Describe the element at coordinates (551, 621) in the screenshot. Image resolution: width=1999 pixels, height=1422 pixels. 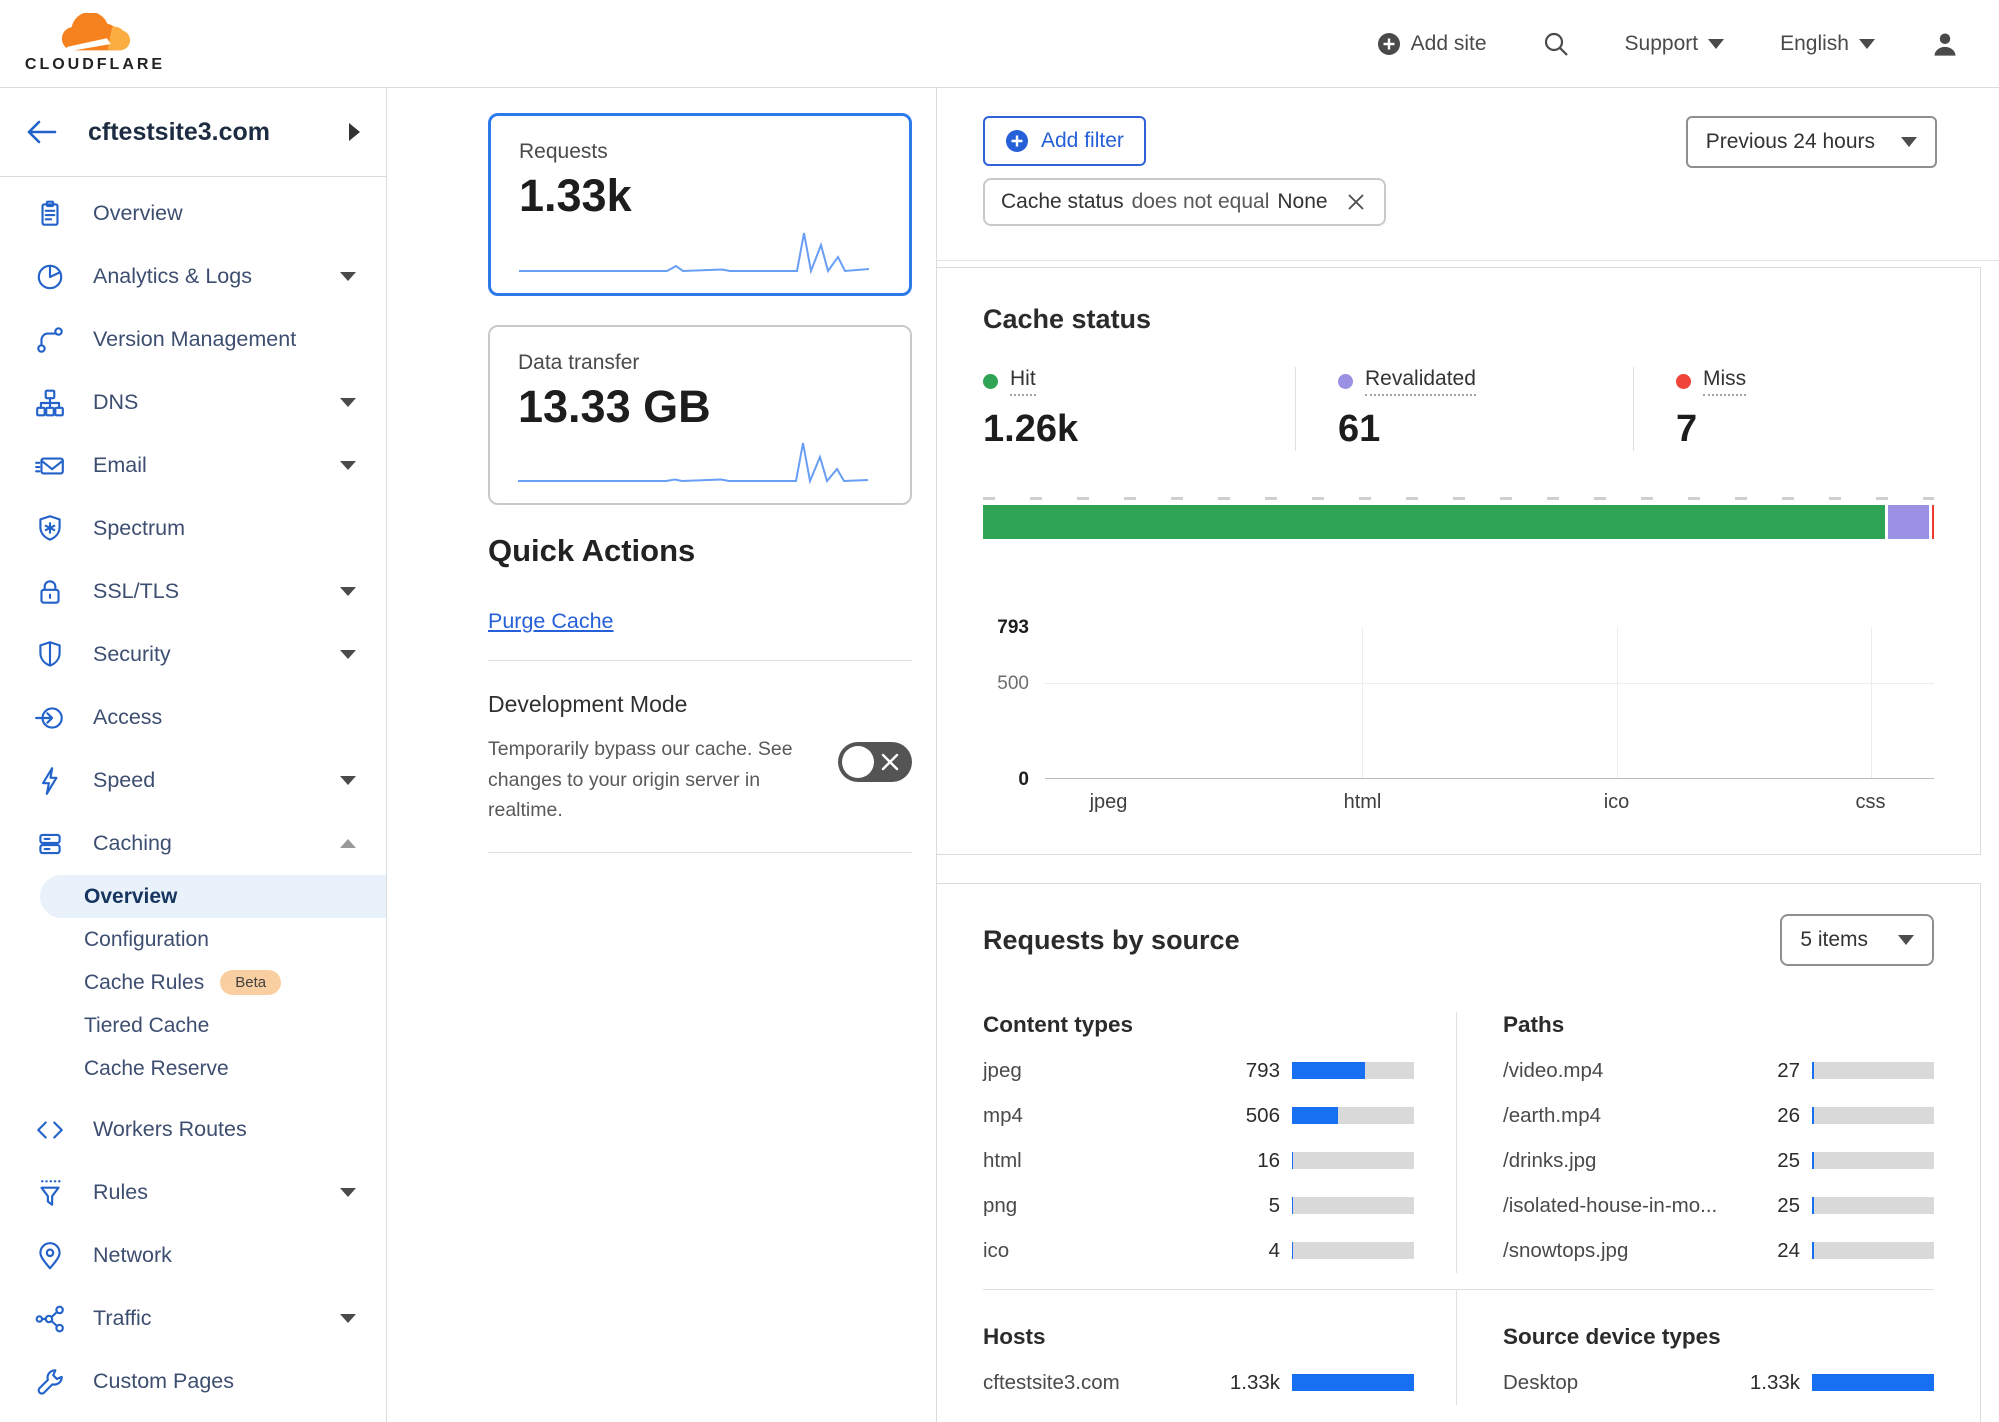
I see `purge-cache-link: Purge Cache` at that location.